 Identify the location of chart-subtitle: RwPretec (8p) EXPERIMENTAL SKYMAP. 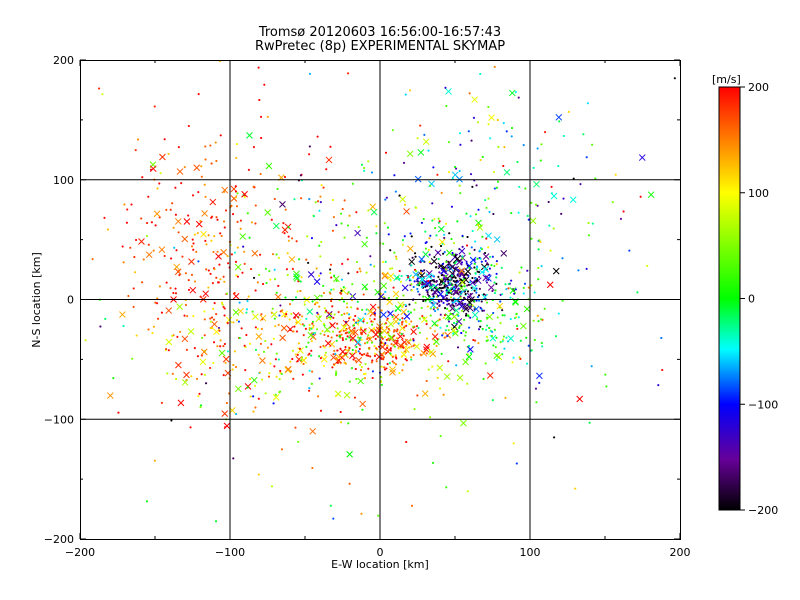
(380, 46).